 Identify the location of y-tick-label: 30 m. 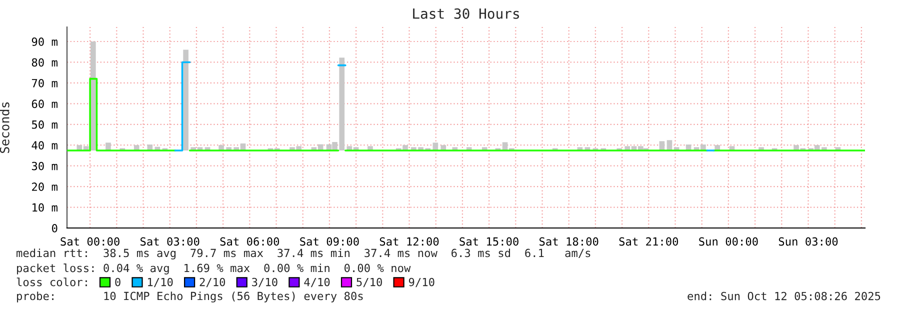
(45, 166).